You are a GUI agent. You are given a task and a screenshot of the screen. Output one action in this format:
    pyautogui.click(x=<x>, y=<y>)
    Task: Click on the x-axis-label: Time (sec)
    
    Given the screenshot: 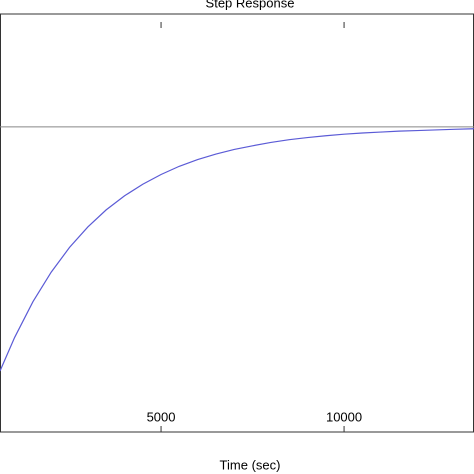 What is the action you would take?
    pyautogui.click(x=250, y=464)
    